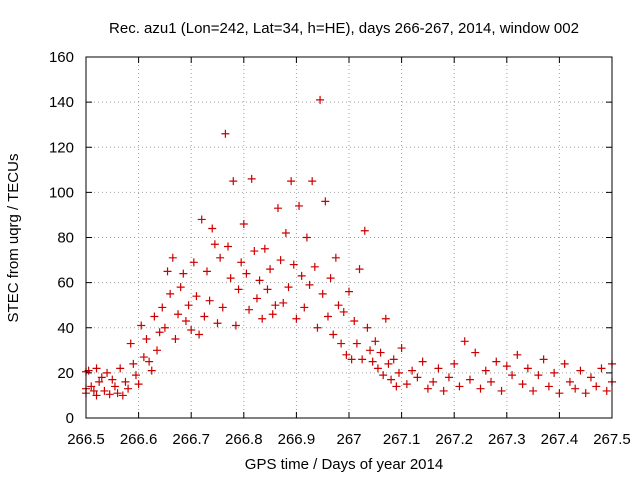  Describe the element at coordinates (65, 328) in the screenshot. I see `y-tick-label: 40` at that location.